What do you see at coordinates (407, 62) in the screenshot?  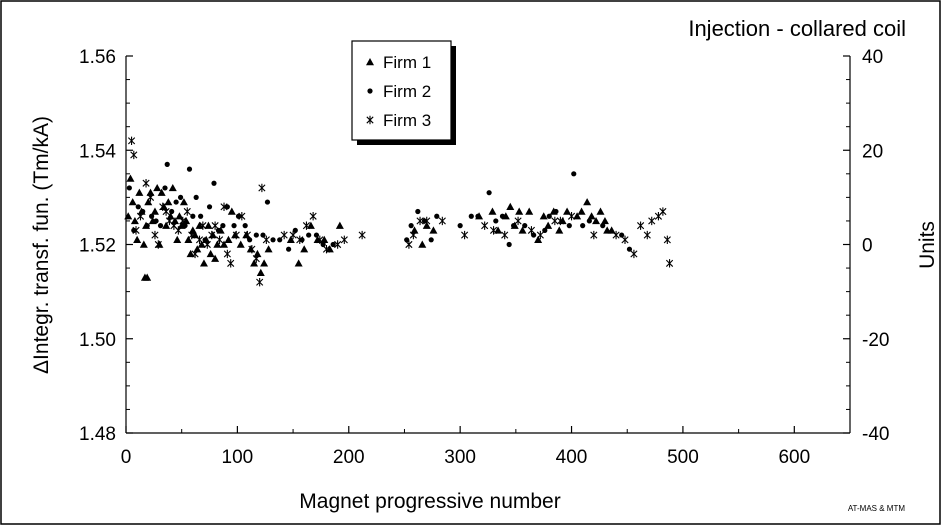 I see `legend-label-1: Firm 1` at bounding box center [407, 62].